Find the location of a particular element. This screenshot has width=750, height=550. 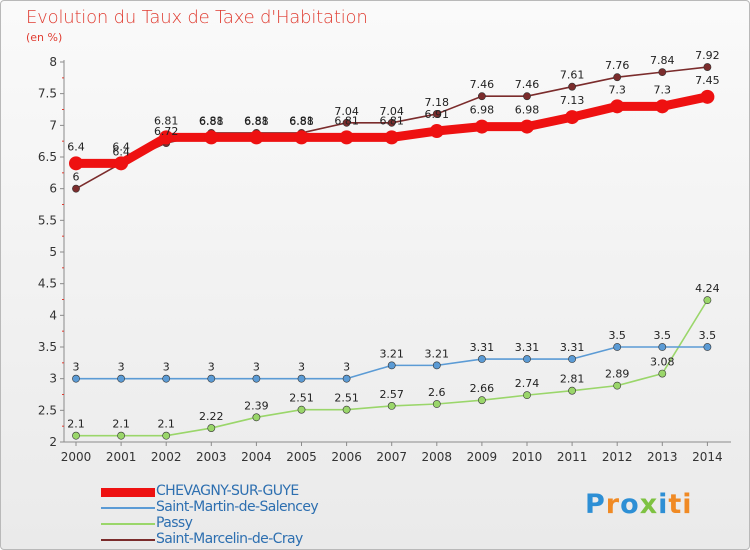

x-tick-label: 2012 is located at coordinates (617, 457).